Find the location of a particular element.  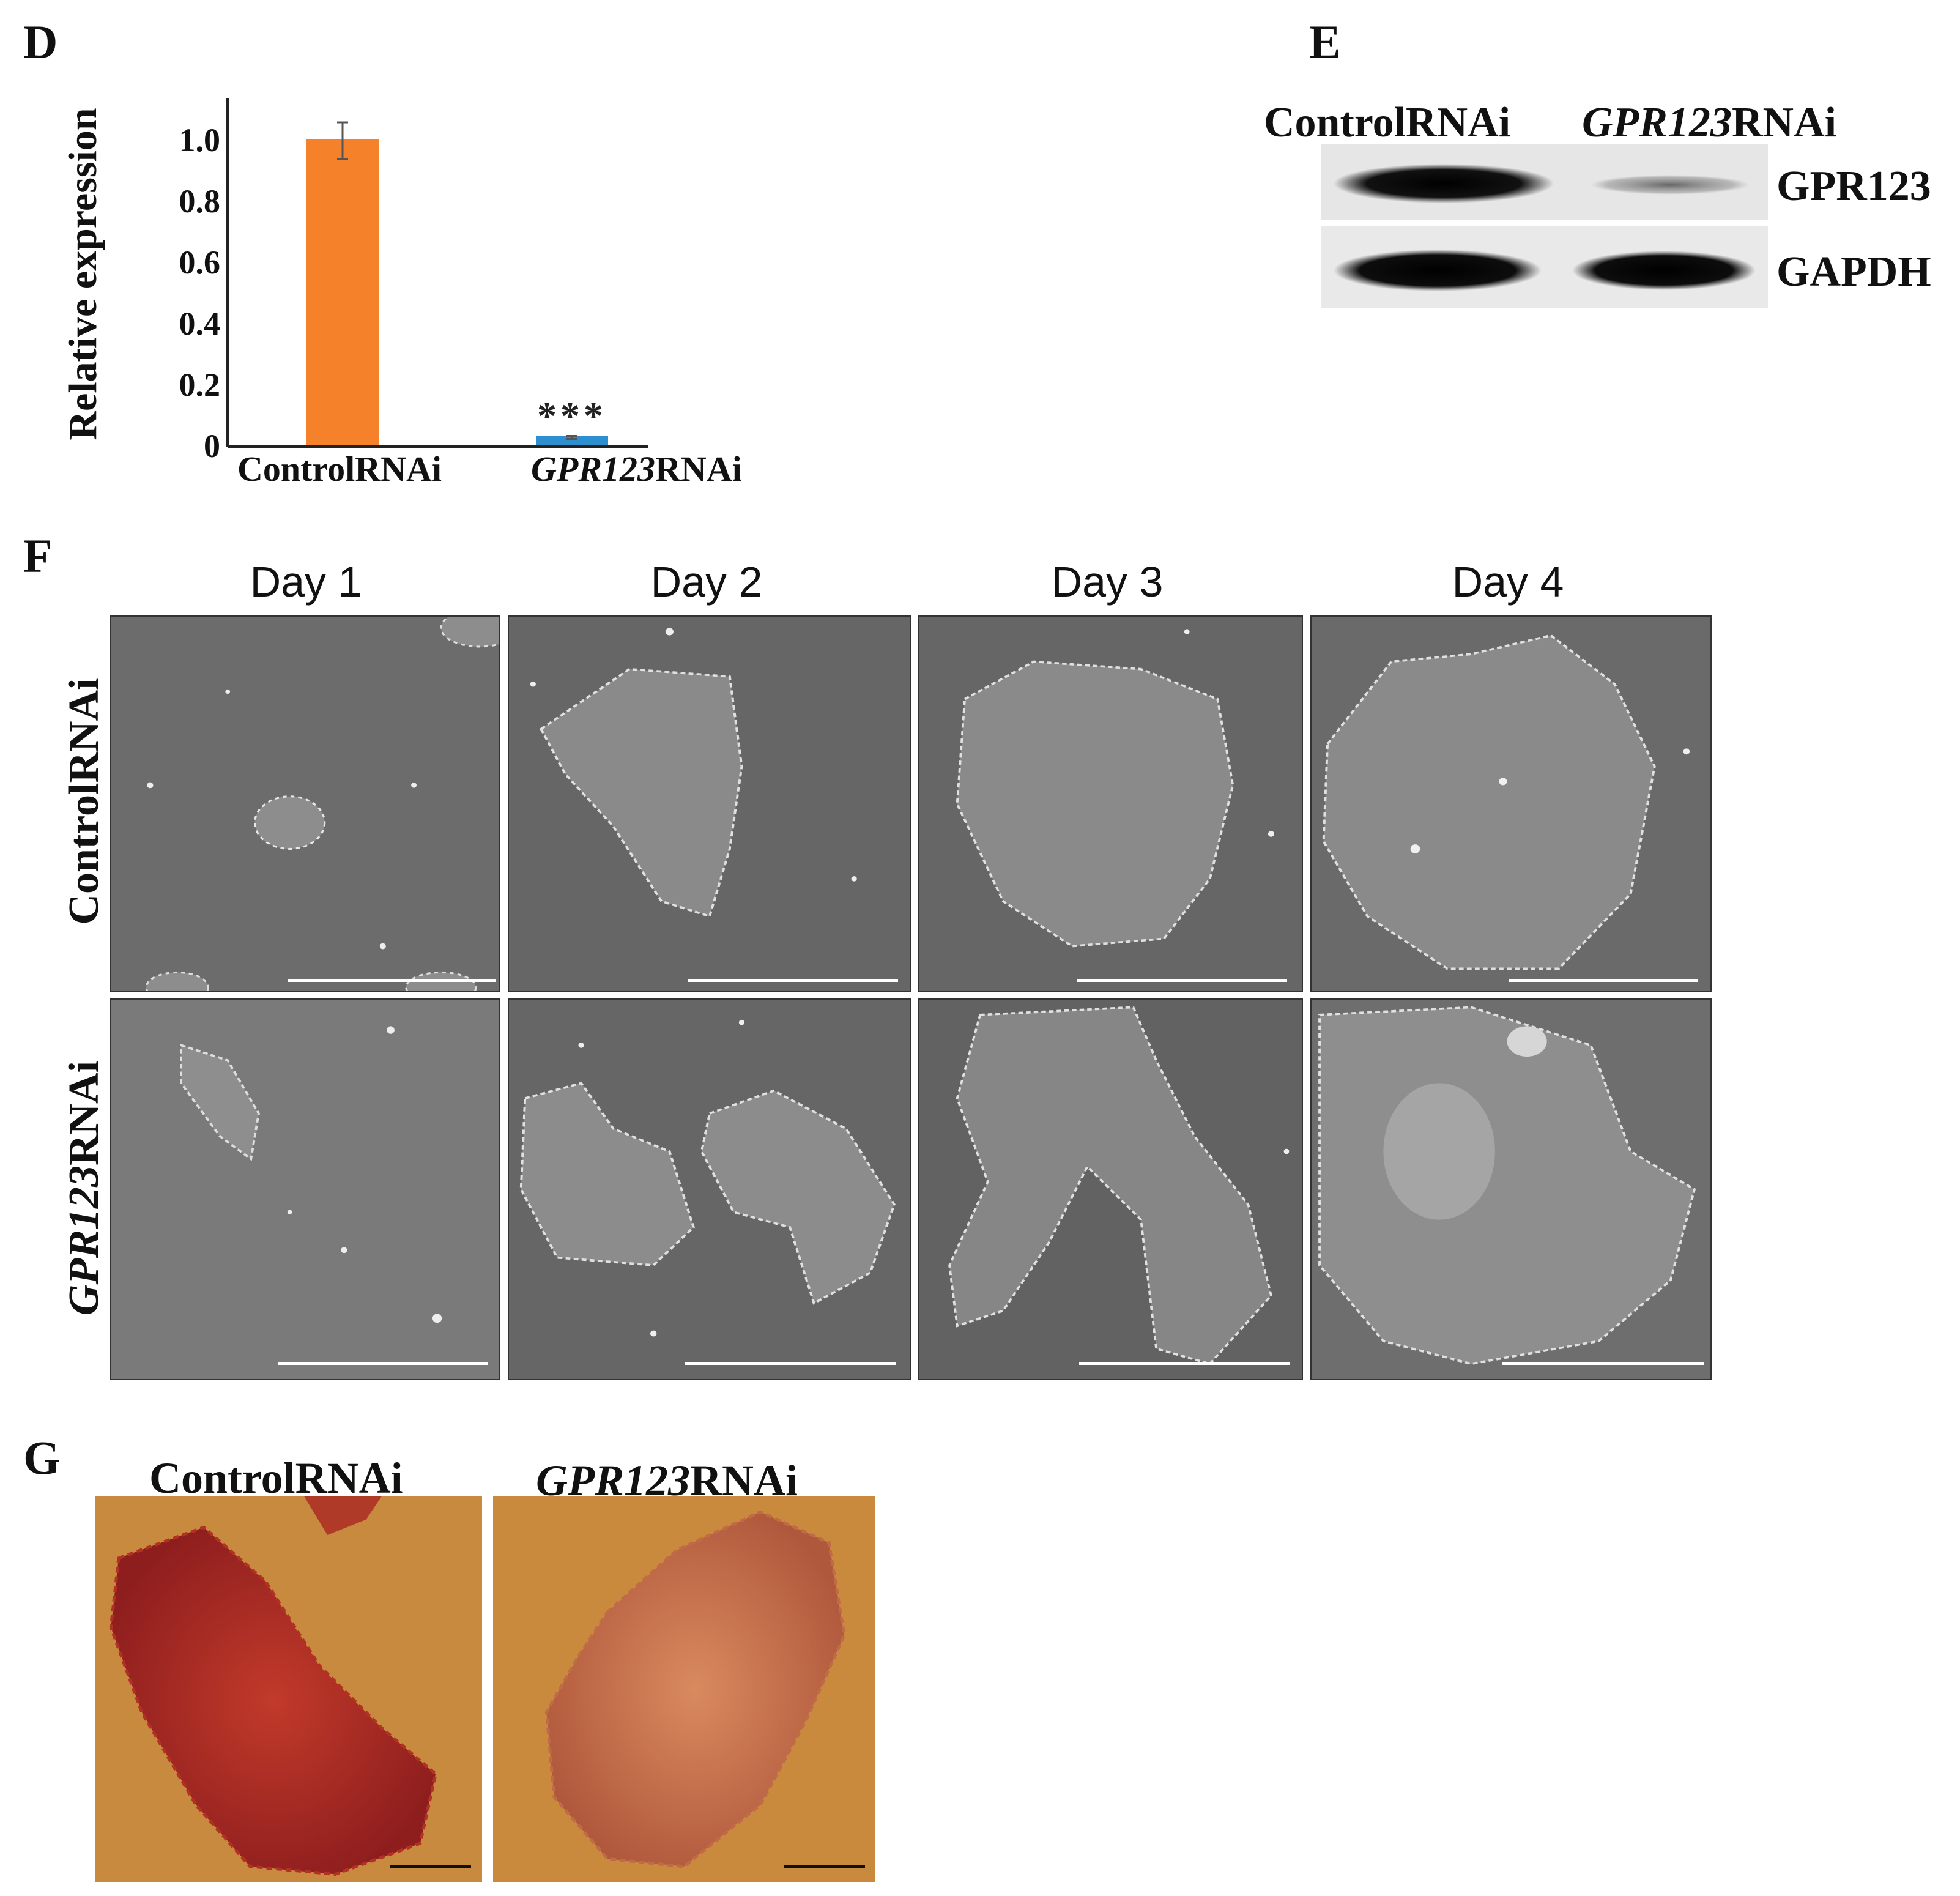

stain-image-gpr123 is located at coordinates (684, 1689).